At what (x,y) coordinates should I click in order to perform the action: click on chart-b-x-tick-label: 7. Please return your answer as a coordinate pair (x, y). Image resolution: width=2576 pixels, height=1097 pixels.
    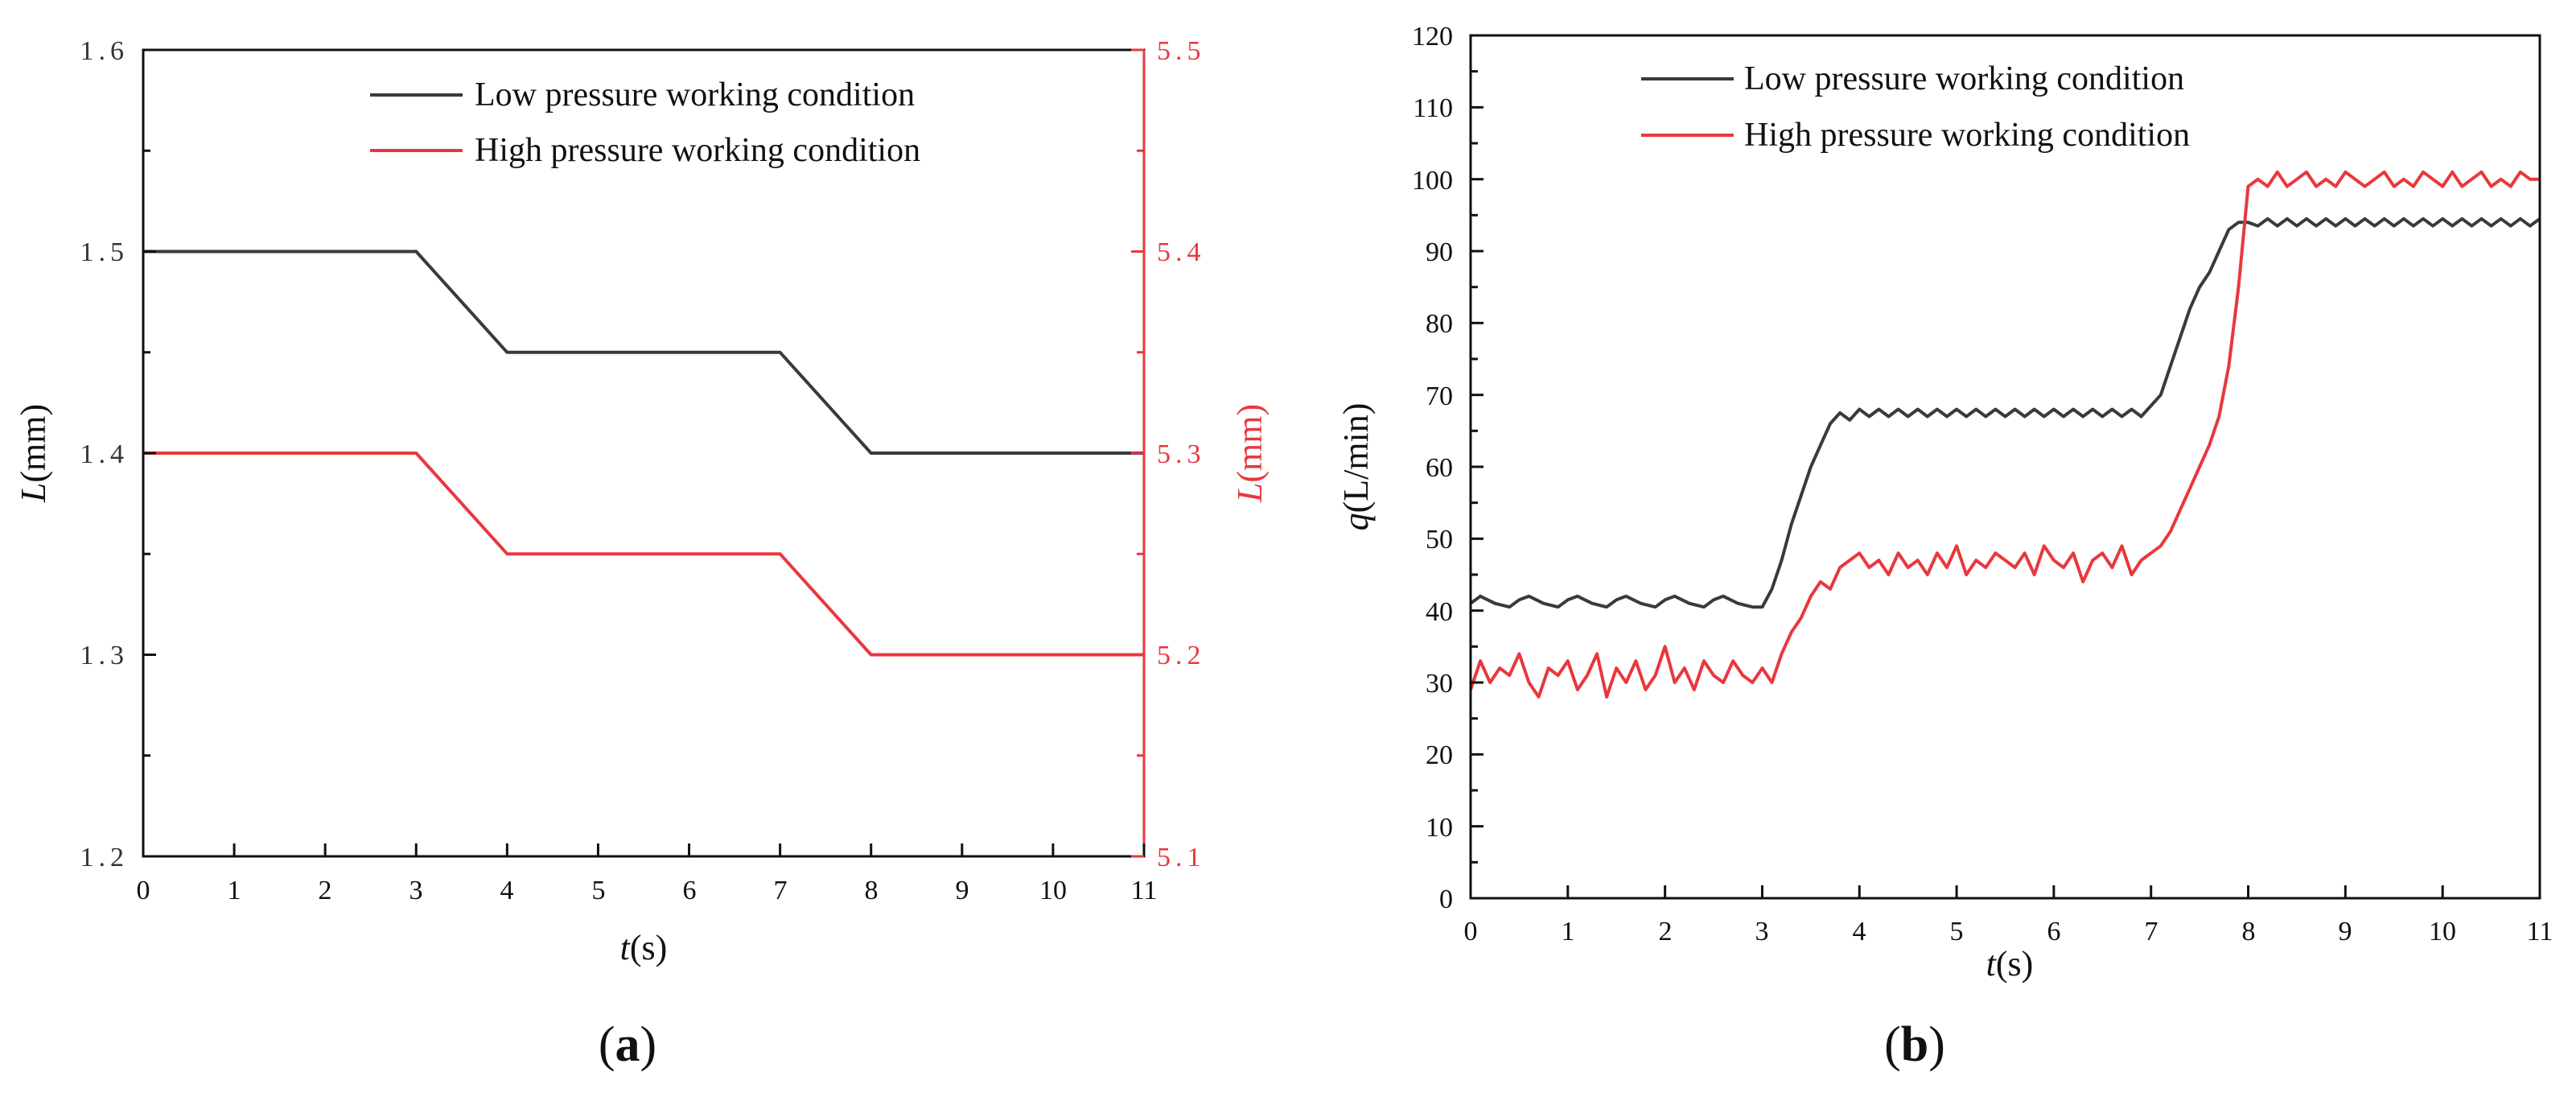
    Looking at the image, I should click on (2151, 932).